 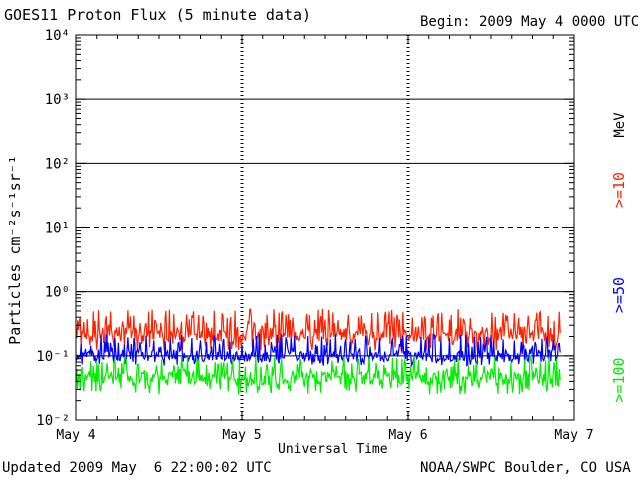 I want to click on begin-time: Begin: 2009 May 4 0000 UTC, so click(x=530, y=22).